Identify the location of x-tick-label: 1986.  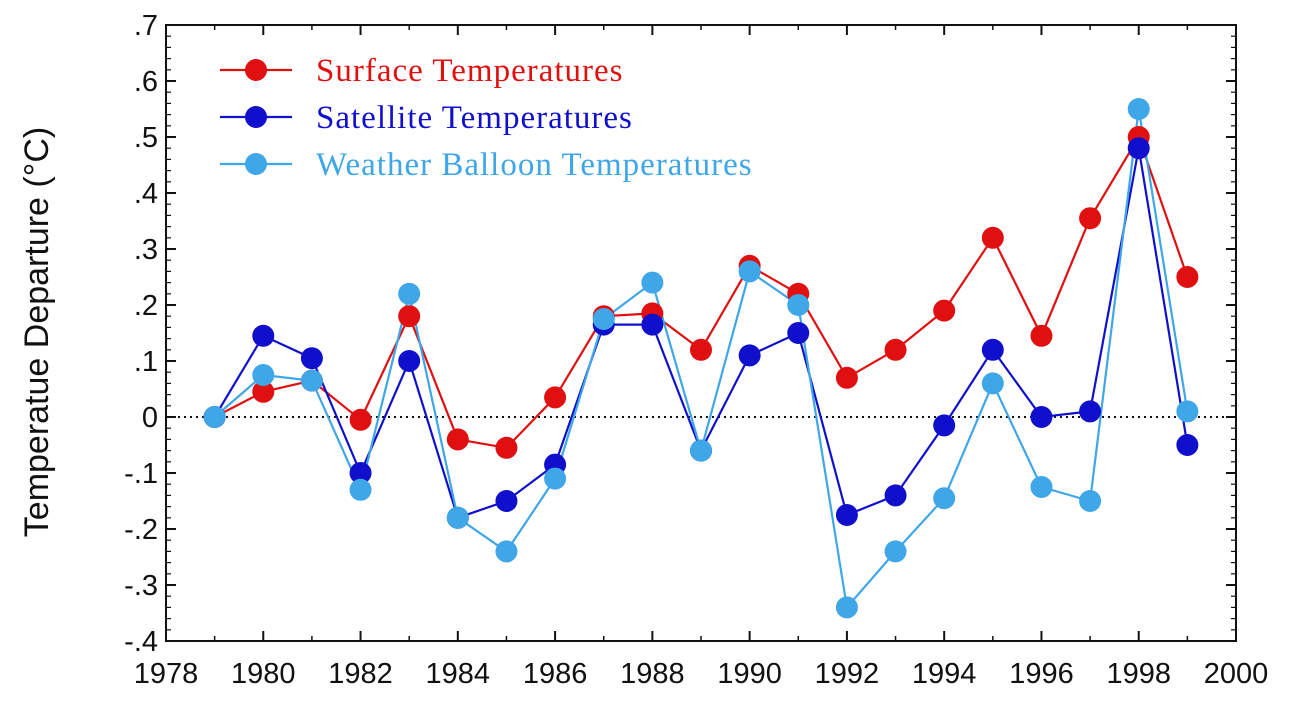
(555, 674).